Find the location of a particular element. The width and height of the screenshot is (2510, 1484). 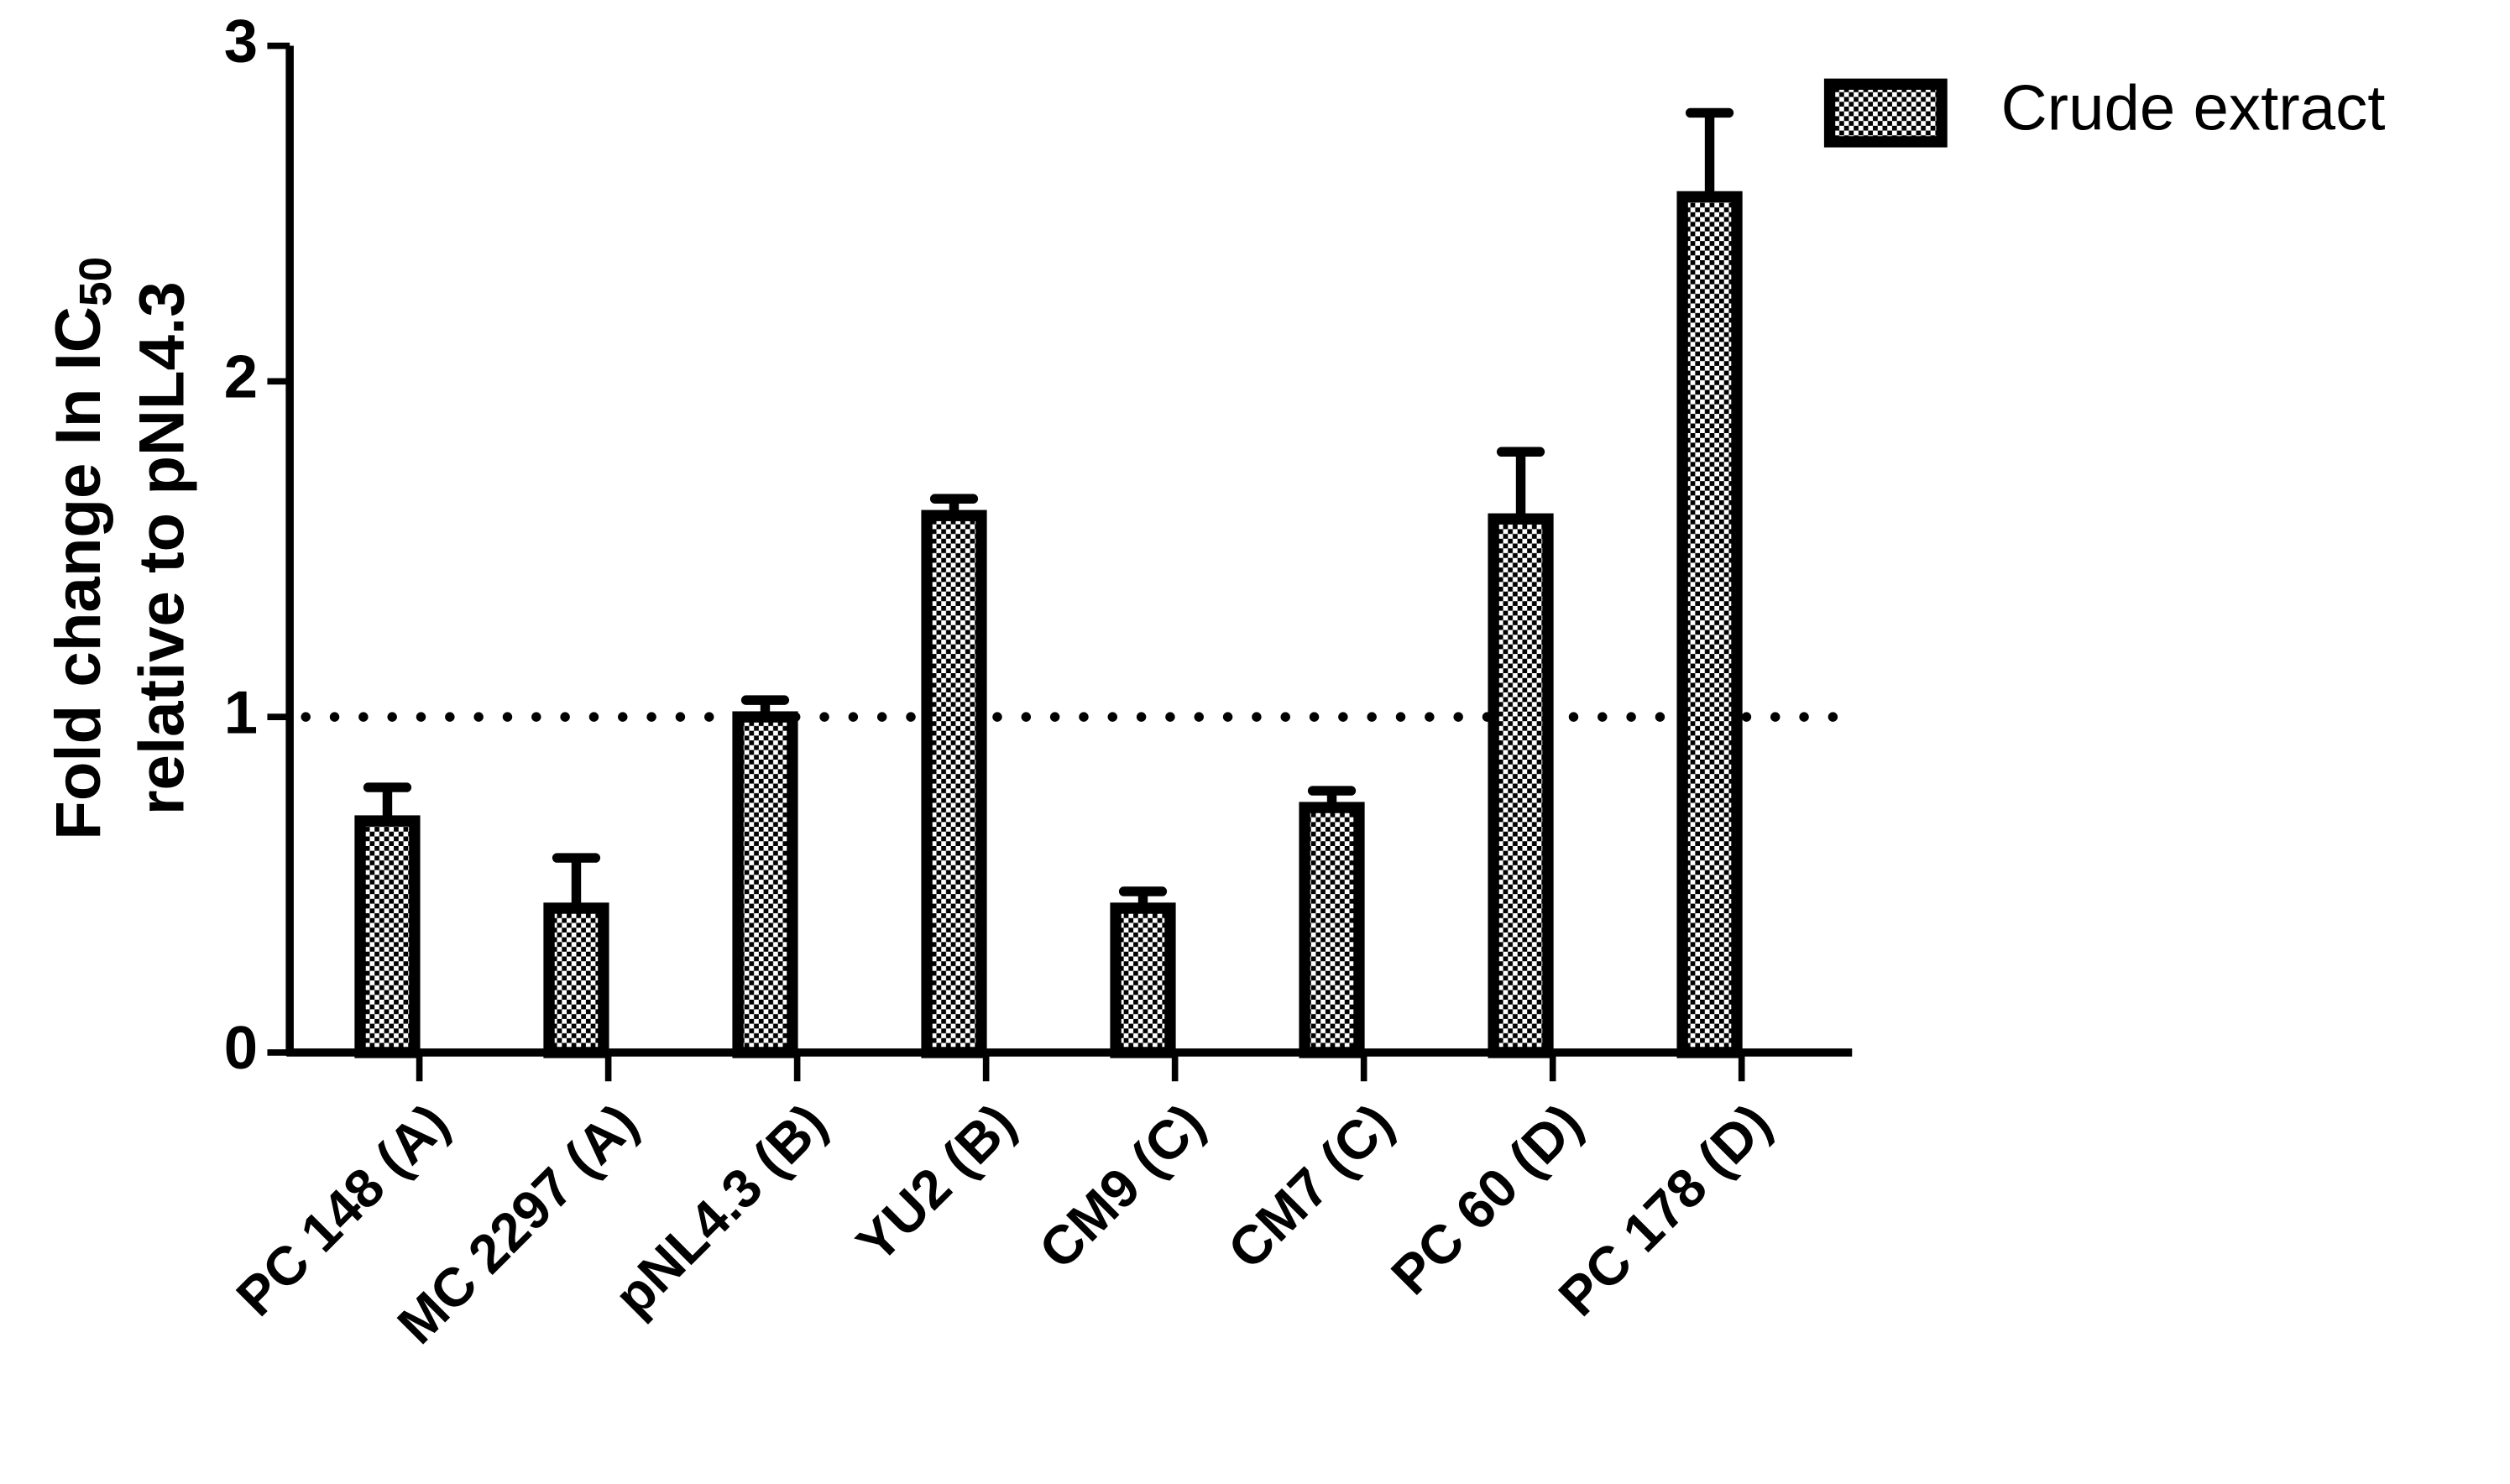

x-tick-label: YU2 (B) is located at coordinates (936, 1183).